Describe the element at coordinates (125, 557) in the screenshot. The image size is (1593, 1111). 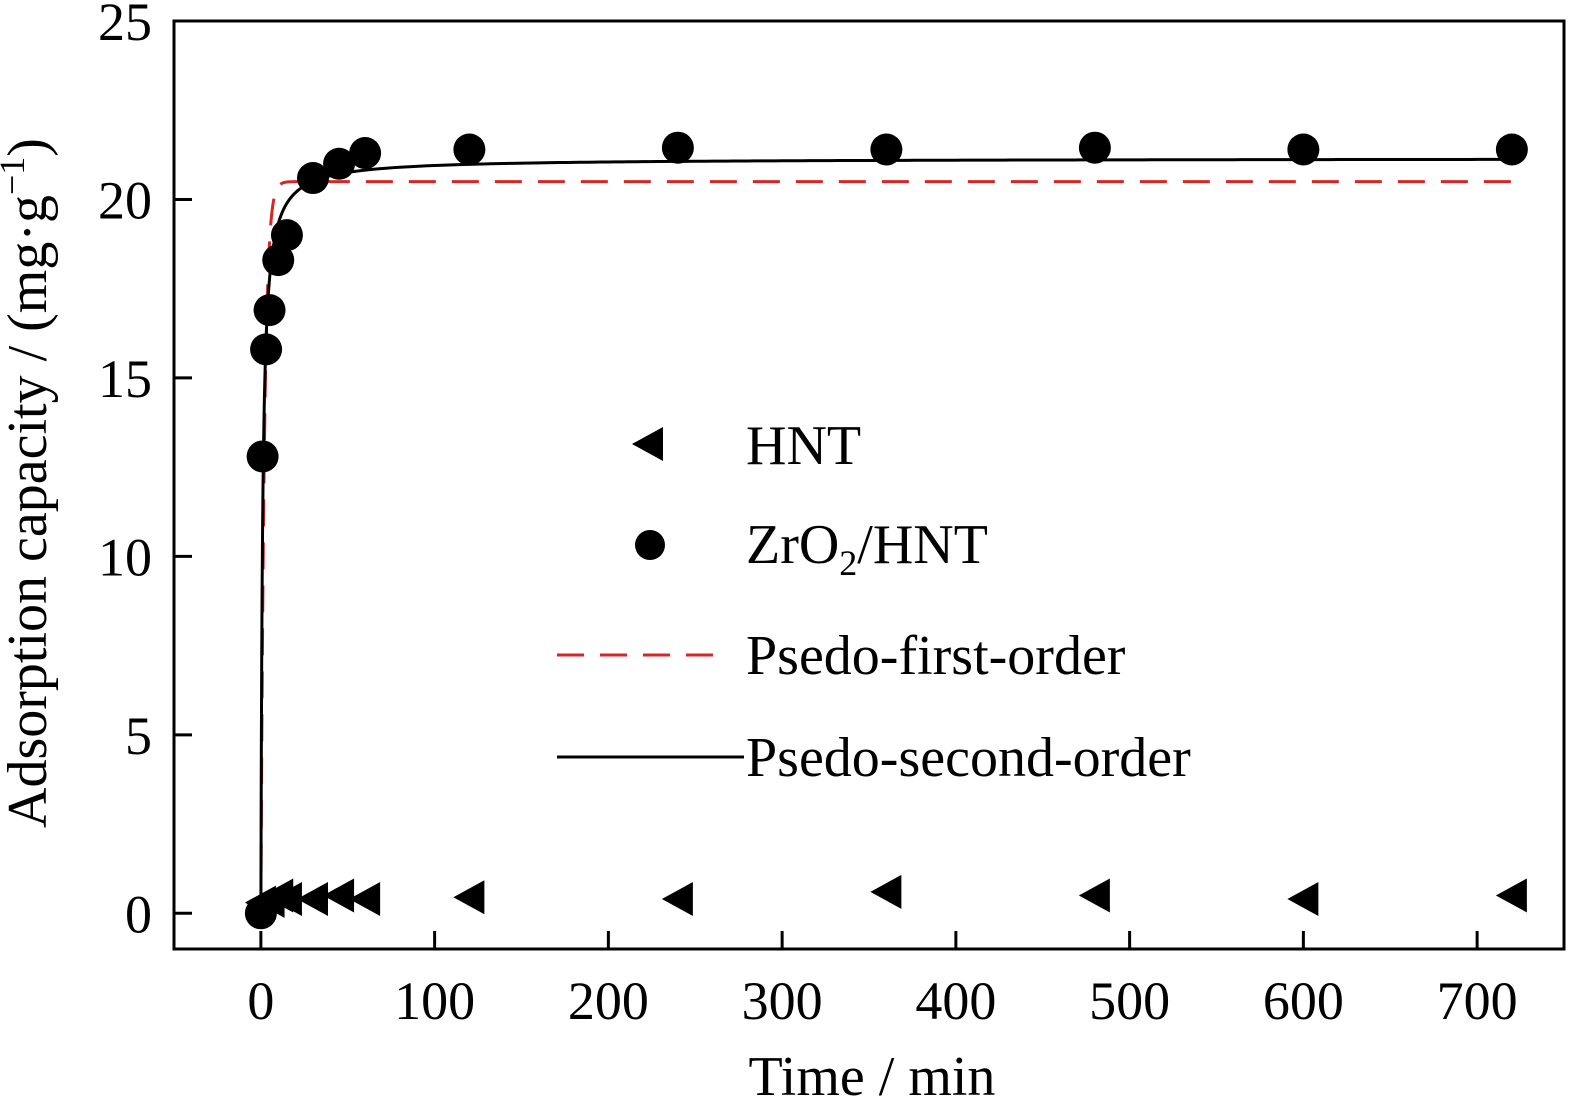
I see `y-tick-label: 10` at that location.